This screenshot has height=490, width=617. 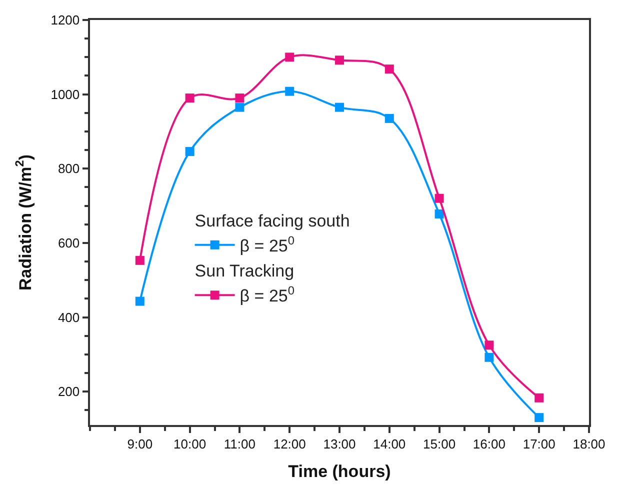 I want to click on x-tick-label: 13:00, so click(x=339, y=444).